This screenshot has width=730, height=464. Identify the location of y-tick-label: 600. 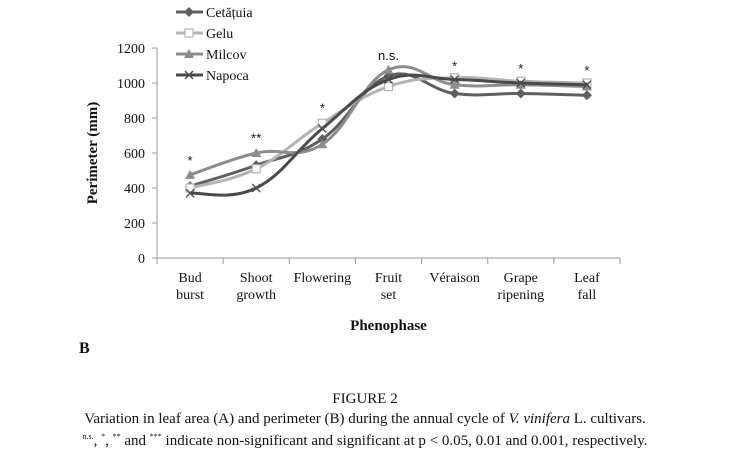
(134, 154).